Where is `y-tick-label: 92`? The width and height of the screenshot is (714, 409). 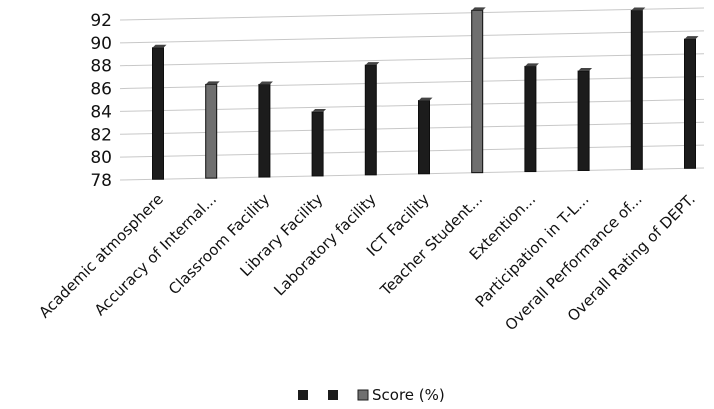 y-tick-label: 92 is located at coordinates (101, 21).